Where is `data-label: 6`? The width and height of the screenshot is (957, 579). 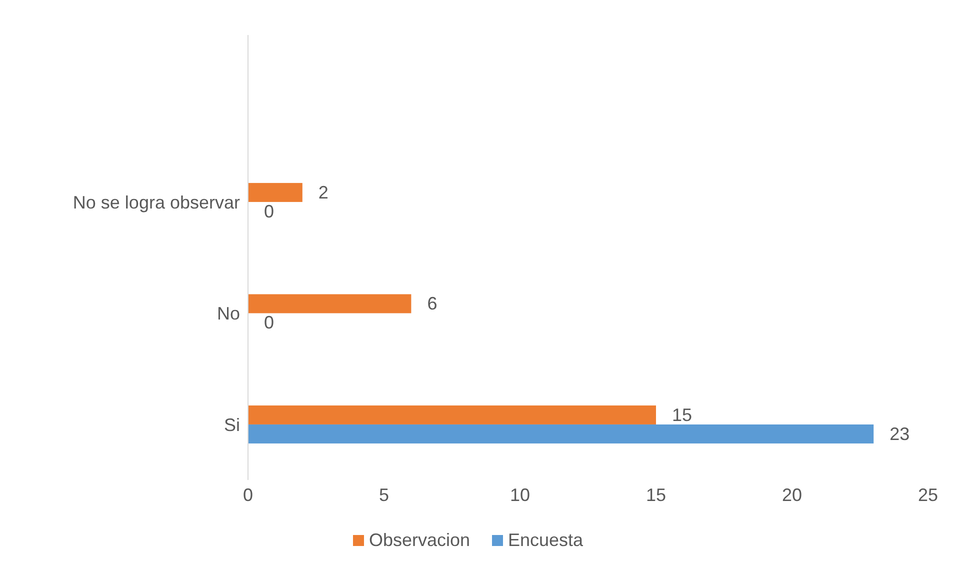 data-label: 6 is located at coordinates (432, 304).